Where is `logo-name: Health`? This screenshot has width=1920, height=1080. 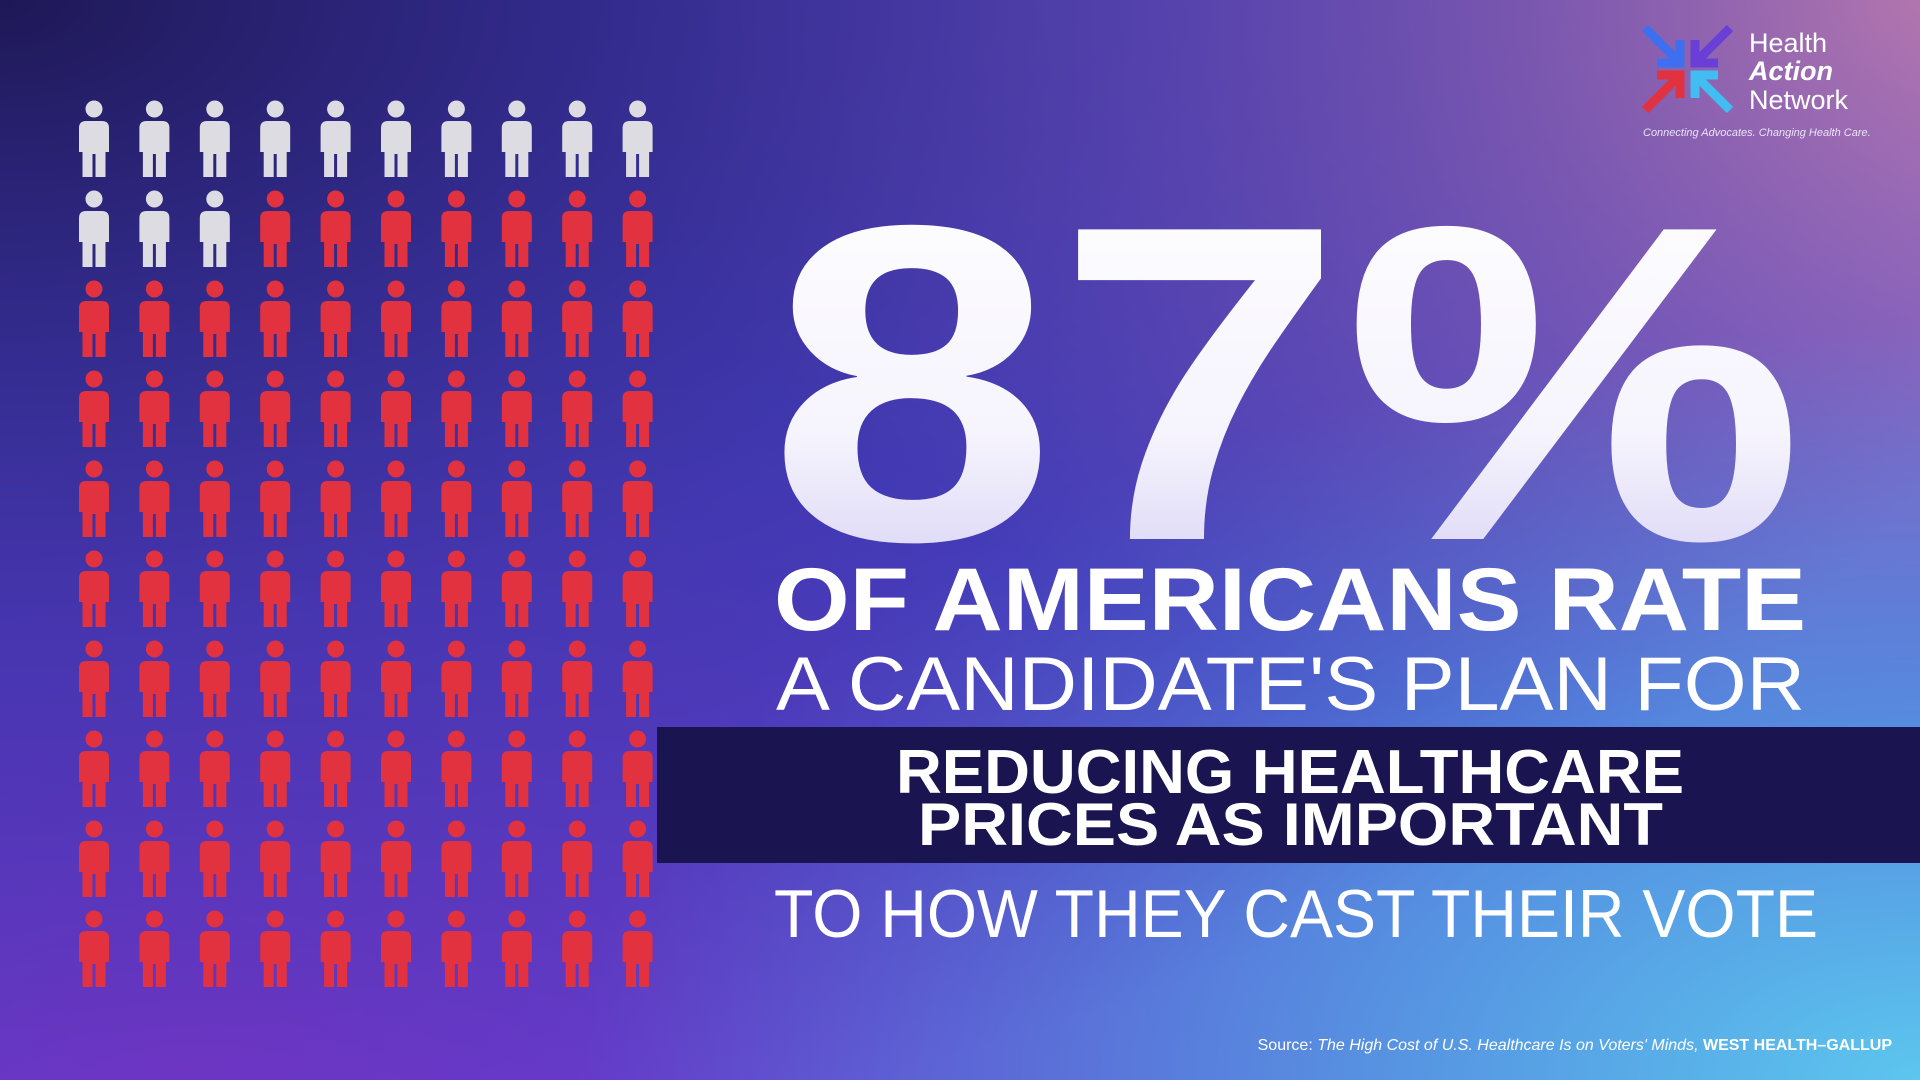
logo-name: Health is located at coordinates (1788, 43).